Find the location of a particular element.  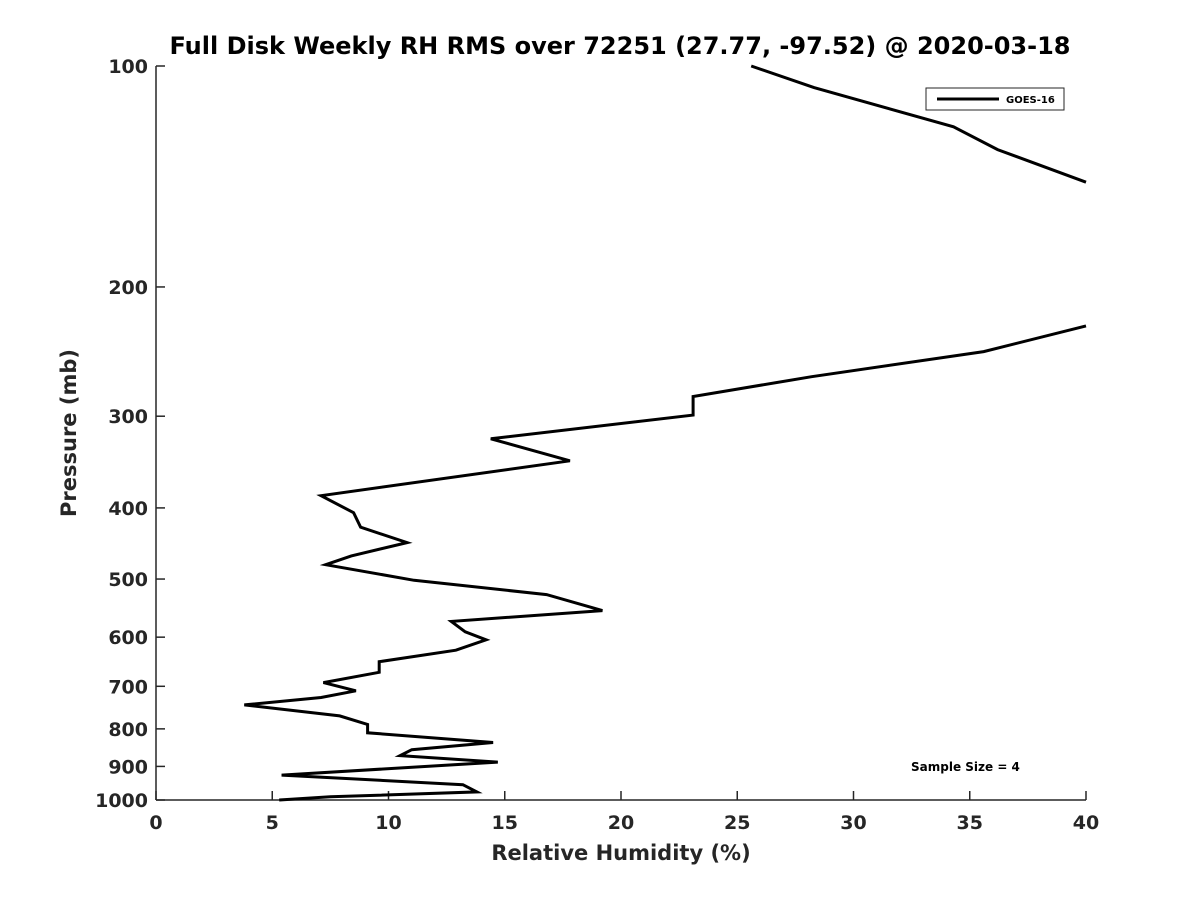

x-tick-label: 10 is located at coordinates (388, 823).